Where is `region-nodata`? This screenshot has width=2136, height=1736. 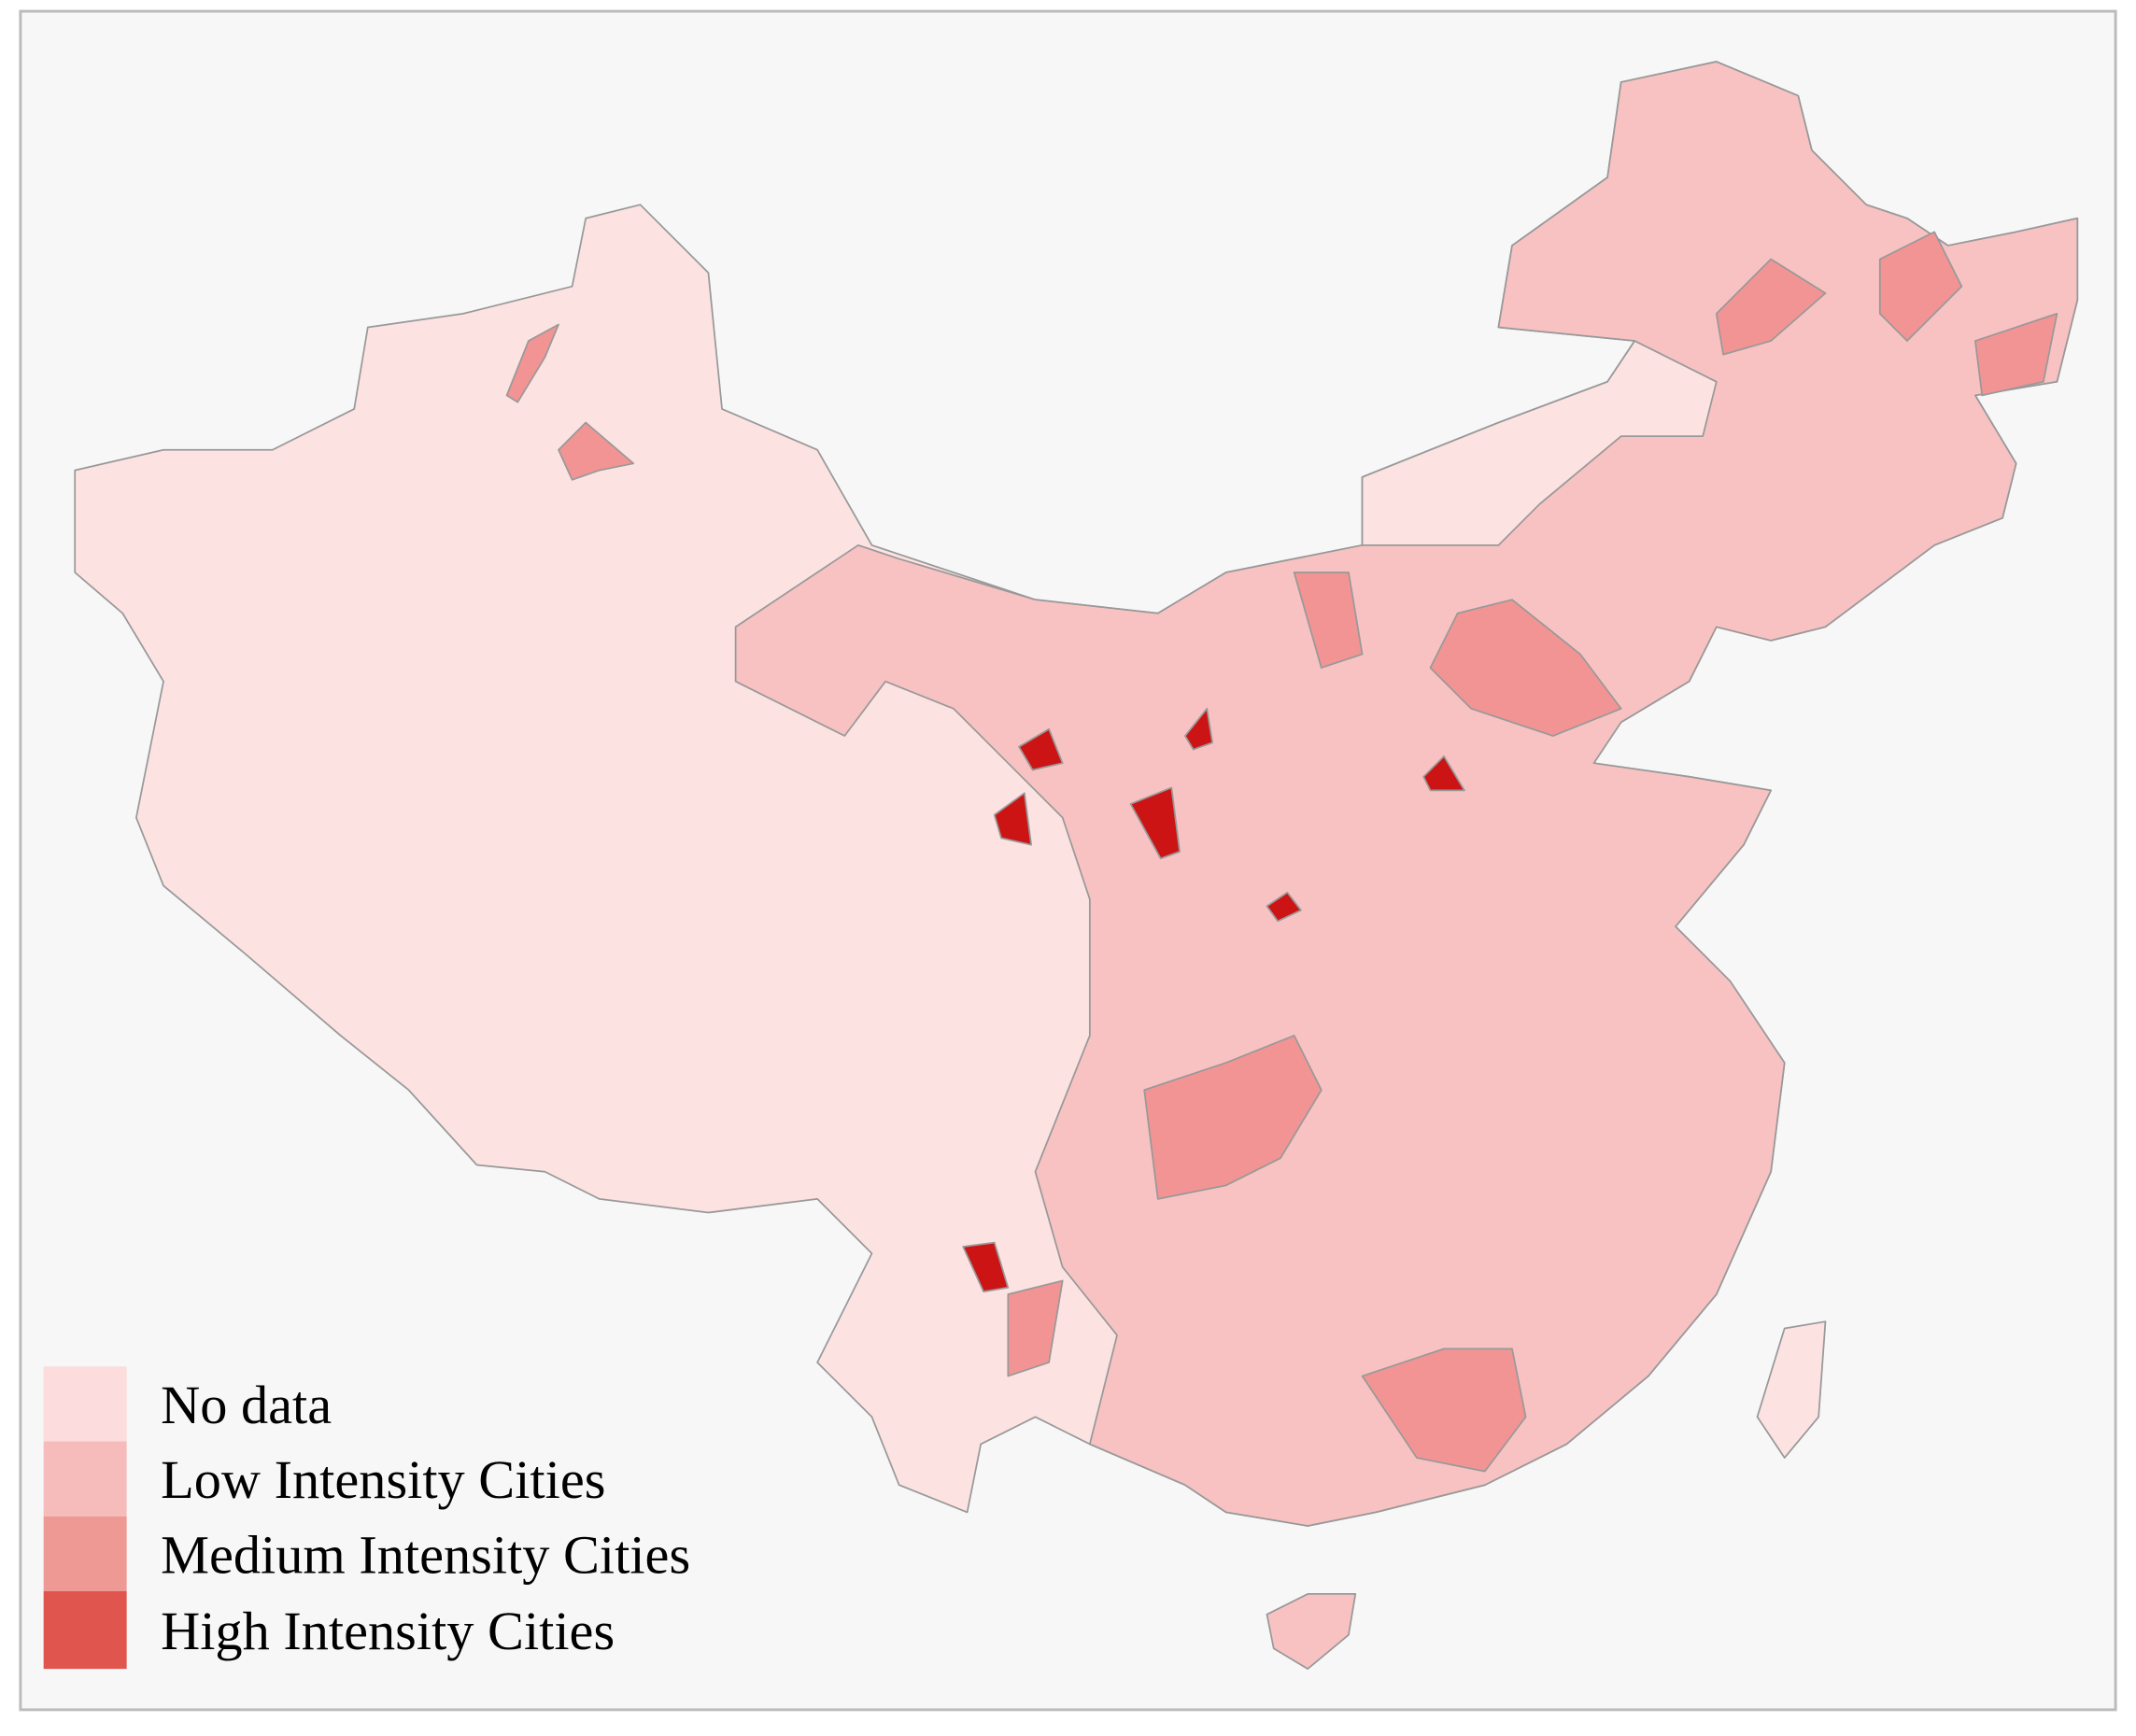
region-nodata is located at coordinates (1539, 443).